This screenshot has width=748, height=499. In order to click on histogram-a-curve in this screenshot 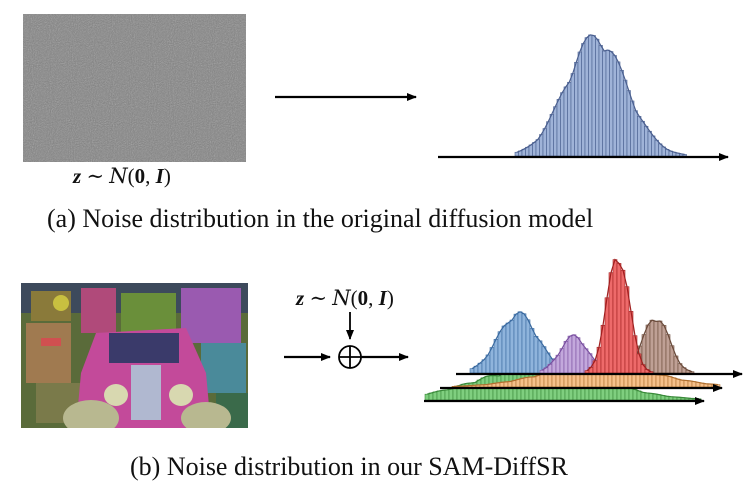, I will do `click(600, 95)`.